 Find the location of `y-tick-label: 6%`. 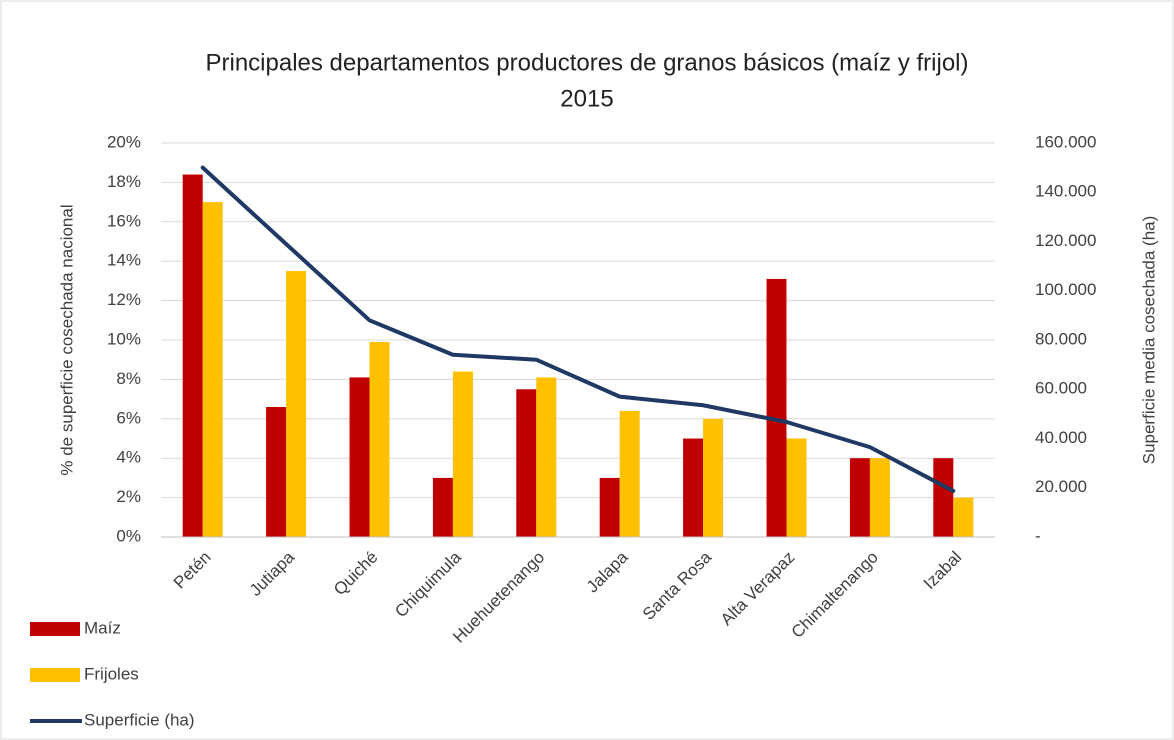

y-tick-label: 6% is located at coordinates (128, 417).